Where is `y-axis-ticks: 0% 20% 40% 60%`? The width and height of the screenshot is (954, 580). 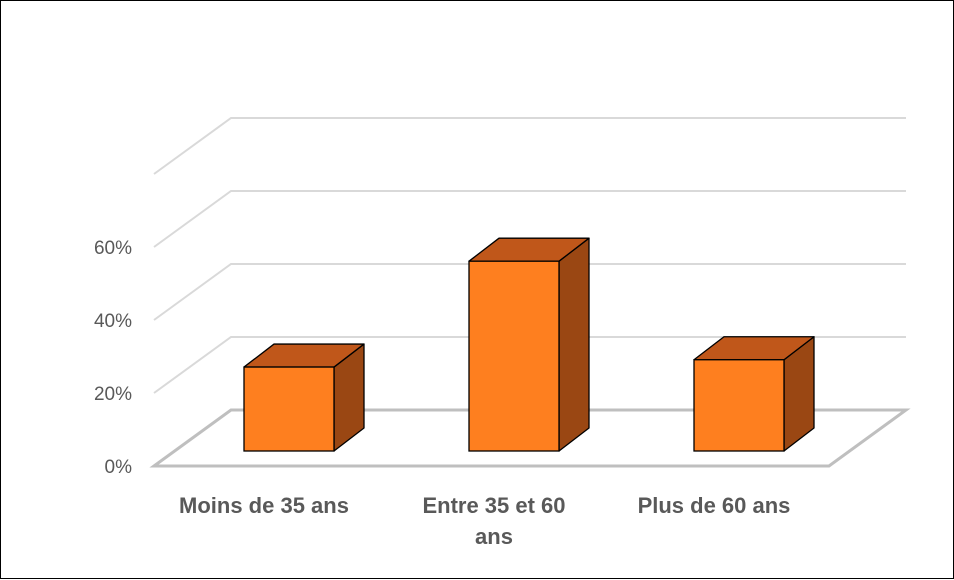
y-axis-ticks: 0% 20% 40% 60% is located at coordinates (113, 358).